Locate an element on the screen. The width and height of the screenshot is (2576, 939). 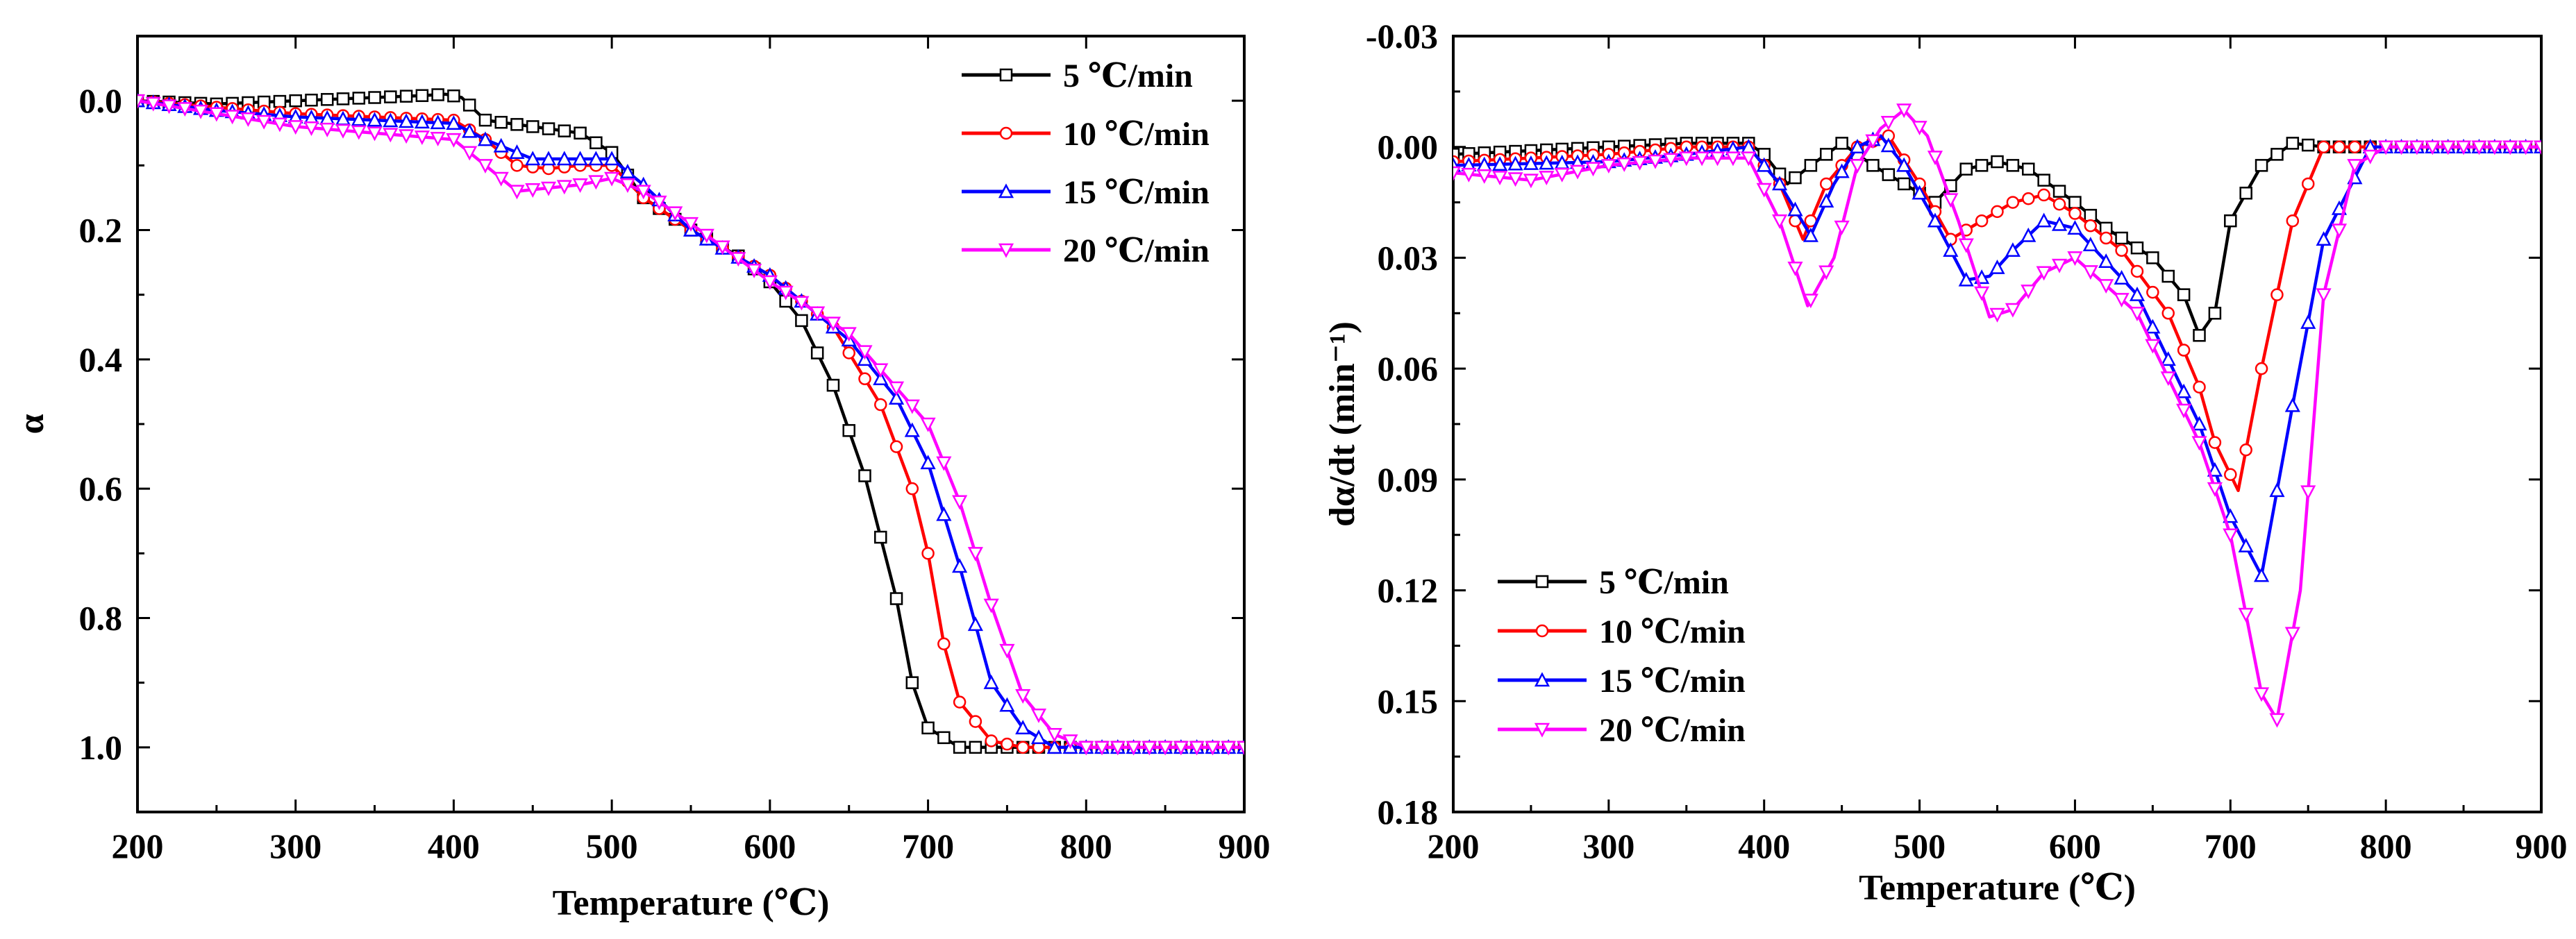
x-tick-label: 400 is located at coordinates (1764, 846).